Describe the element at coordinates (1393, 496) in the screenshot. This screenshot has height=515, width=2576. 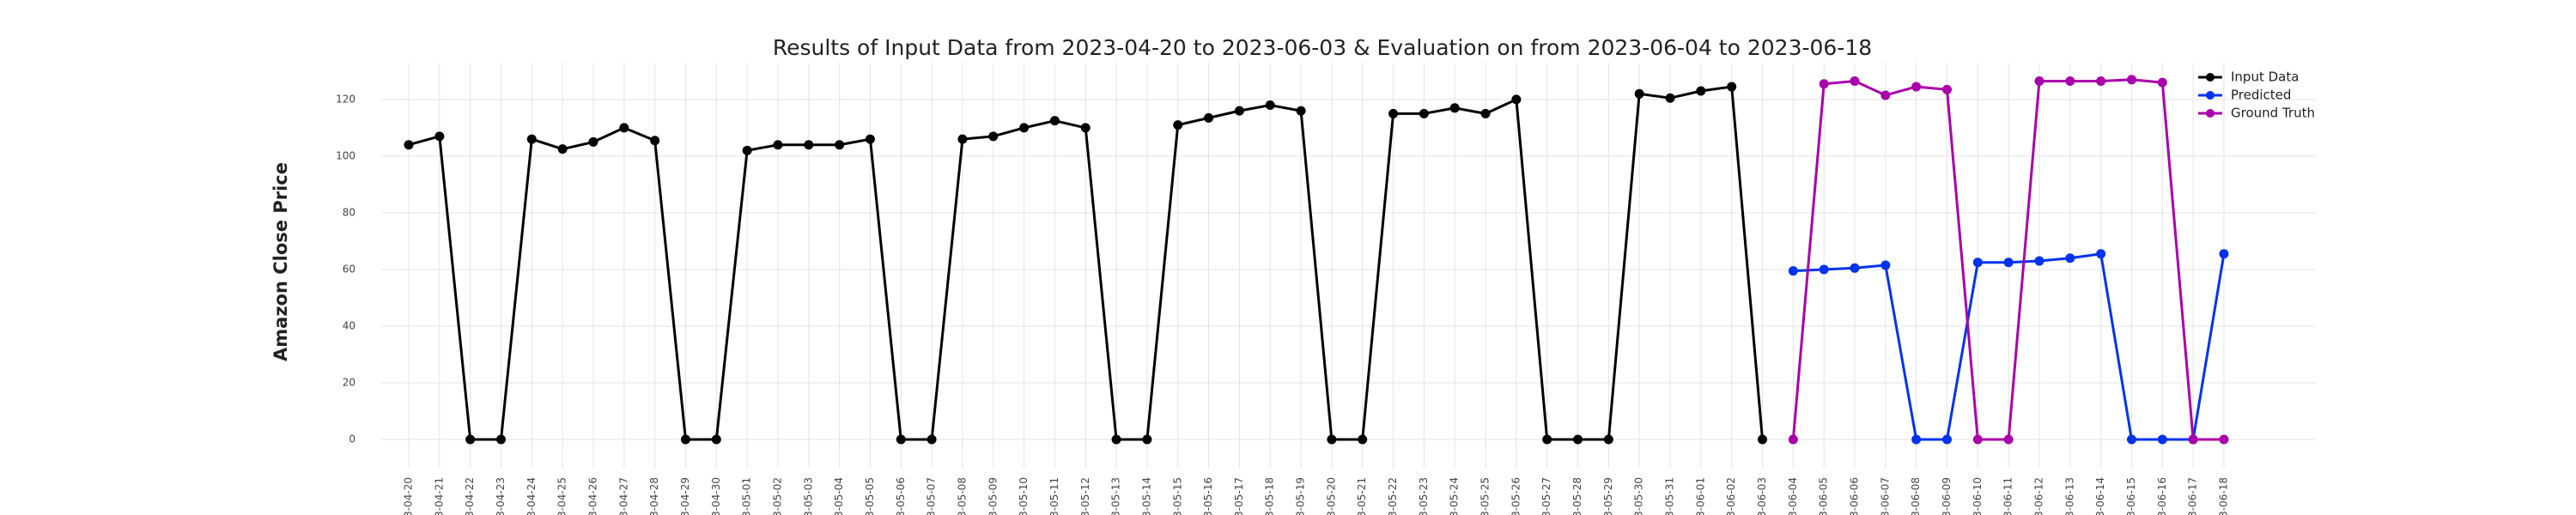
I see `x-tick-label: 2023-05-22` at that location.